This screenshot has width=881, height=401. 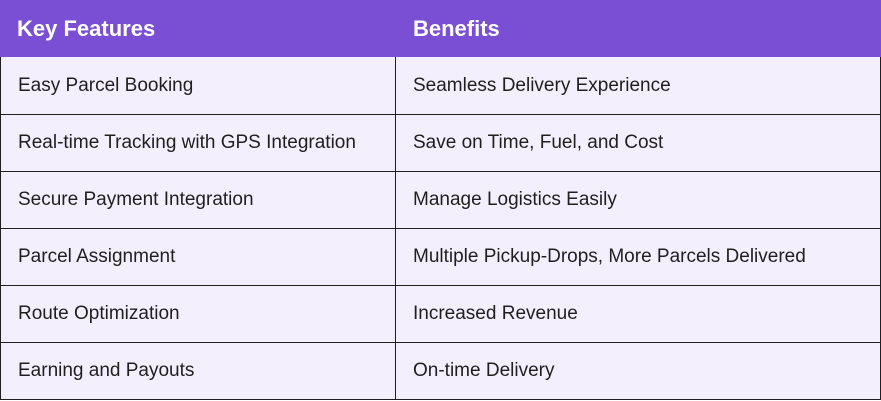 What do you see at coordinates (495, 313) in the screenshot?
I see `benefit-cell: Increased Revenue` at bounding box center [495, 313].